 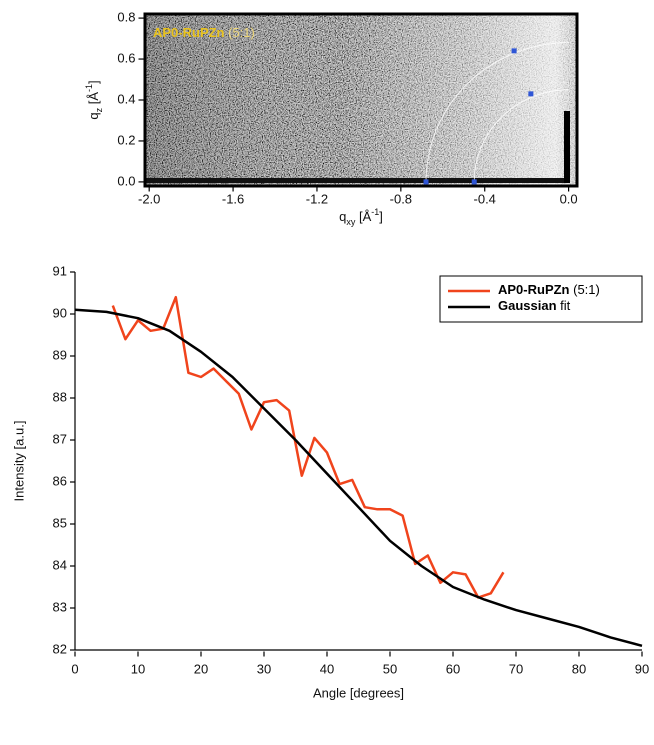 What do you see at coordinates (149, 198) in the screenshot?
I see `x-tick-label: -2.0` at bounding box center [149, 198].